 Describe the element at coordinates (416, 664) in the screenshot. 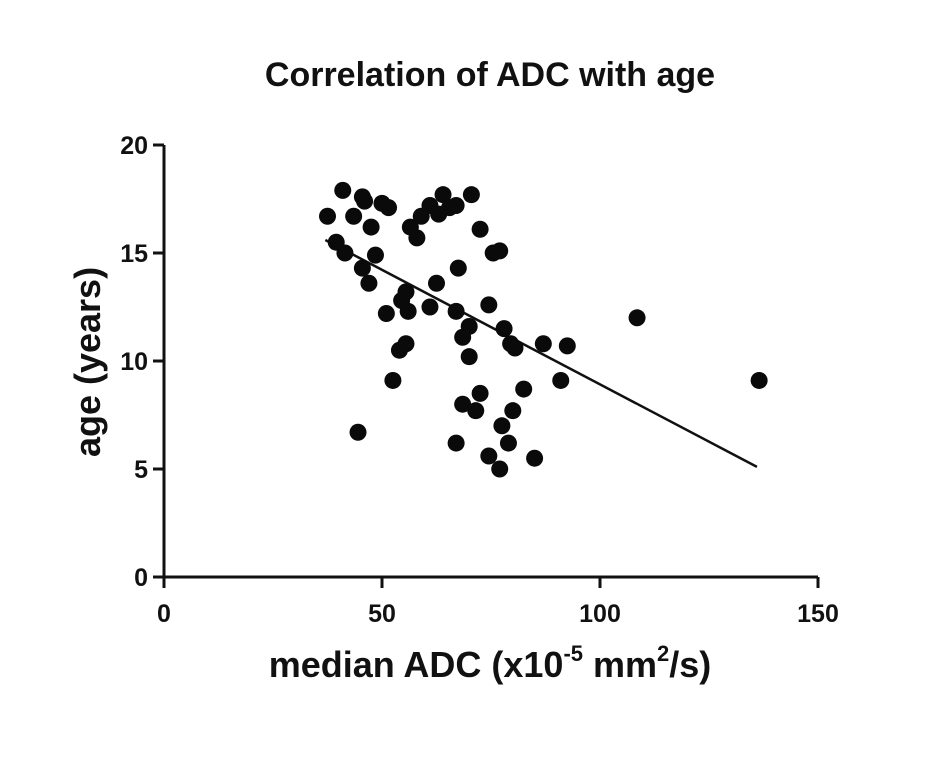

I see `x-axis-label-main: median ADC (x10` at that location.